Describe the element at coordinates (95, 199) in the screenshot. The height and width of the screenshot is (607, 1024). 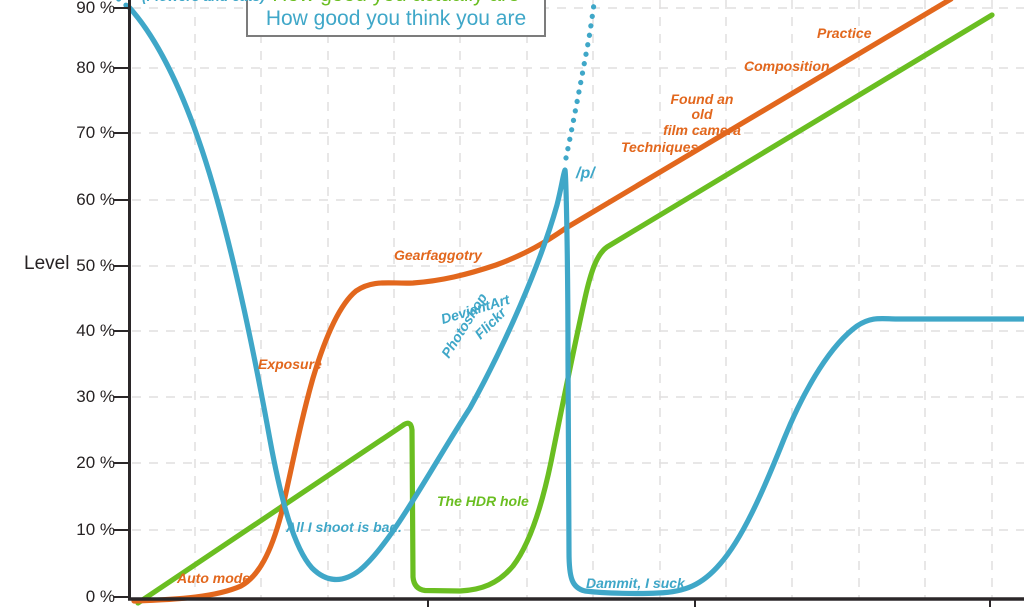
I see `y-tick-60: 60 %` at that location.